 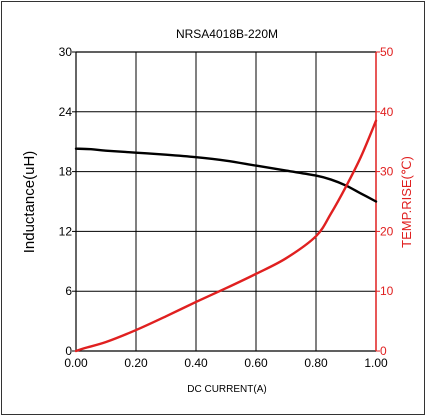 What do you see at coordinates (387, 172) in the screenshot?
I see `y2-tick-label: 30` at bounding box center [387, 172].